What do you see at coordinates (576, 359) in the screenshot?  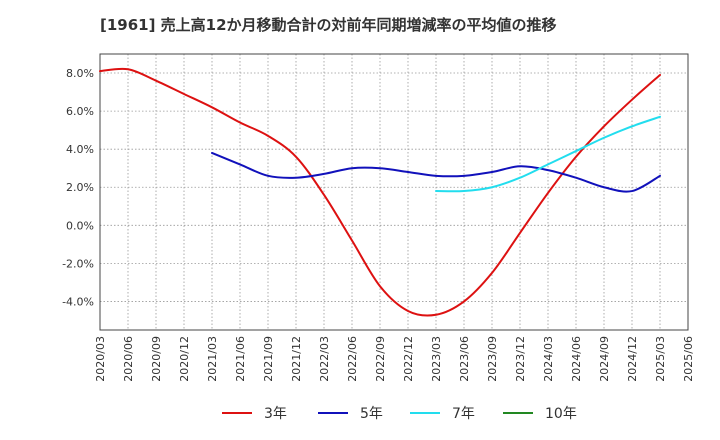 I see `x-tick-label: 2024/06` at bounding box center [576, 359].